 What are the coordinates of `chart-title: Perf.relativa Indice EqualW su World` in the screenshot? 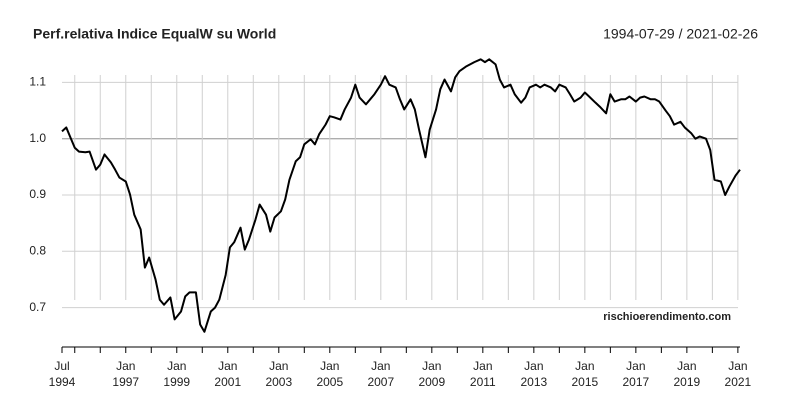 It's located at (154, 34).